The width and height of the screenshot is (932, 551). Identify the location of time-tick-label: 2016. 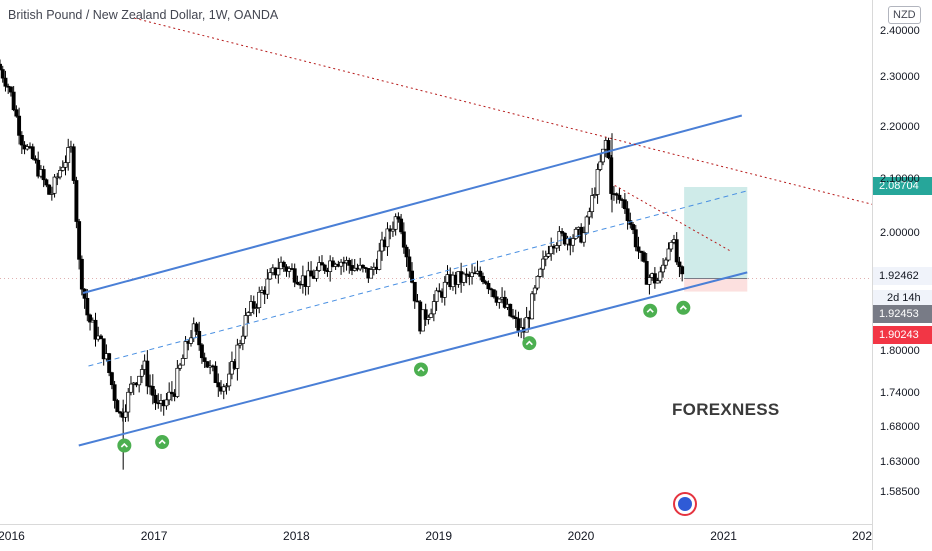
(12, 536).